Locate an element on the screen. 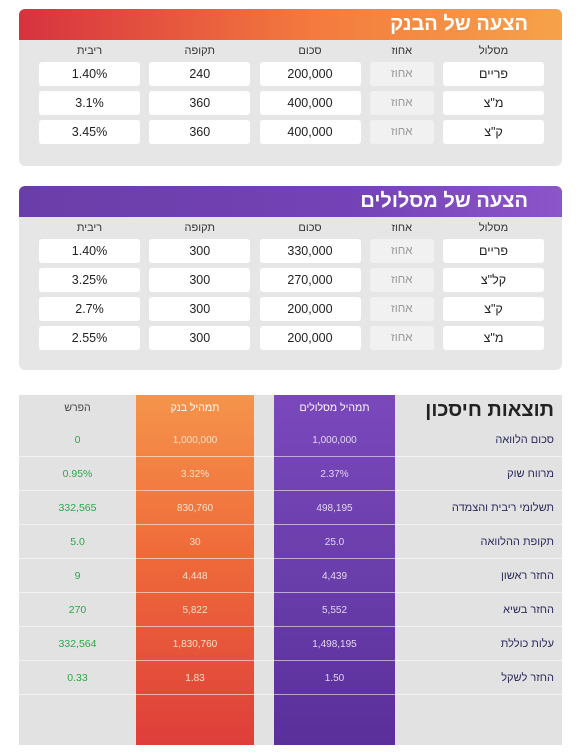  rate-field: 3.45% is located at coordinates (89, 132).